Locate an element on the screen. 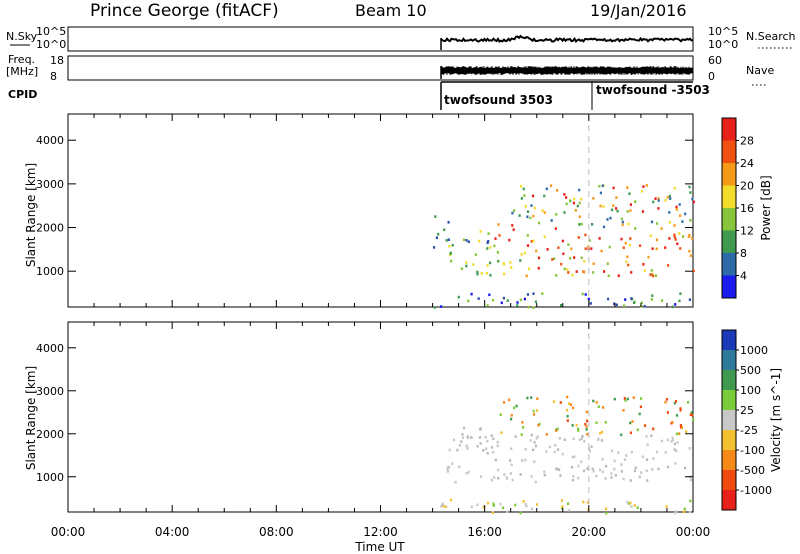 This screenshot has width=800, height=554. colorbar-tick-label: 24 is located at coordinates (747, 163).